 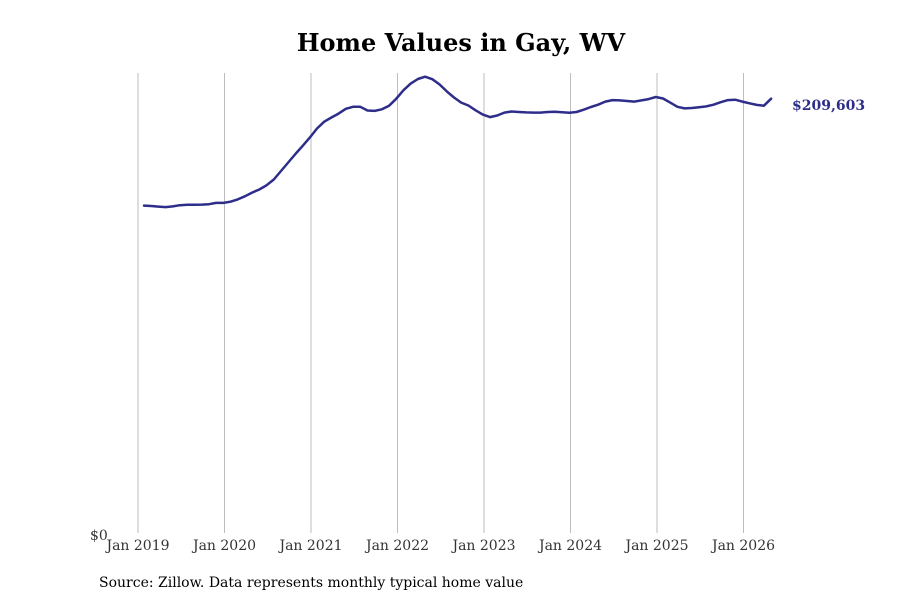 I want to click on y-tick-label-zero: $0, so click(x=99, y=536).